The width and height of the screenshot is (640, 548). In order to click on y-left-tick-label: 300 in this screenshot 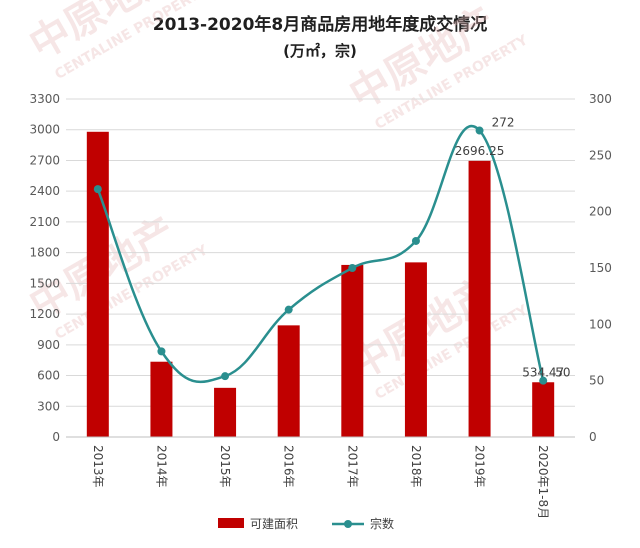, I will do `click(48, 406)`.